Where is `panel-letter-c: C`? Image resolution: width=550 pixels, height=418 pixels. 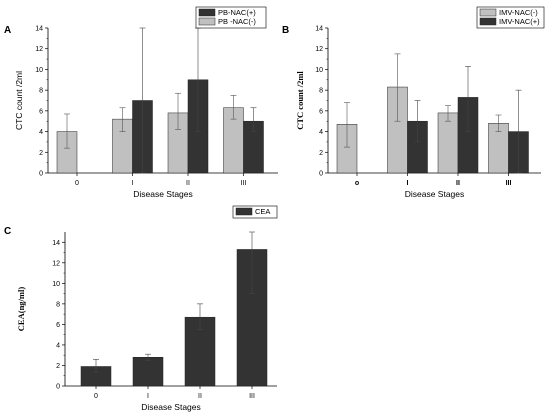 panel-letter-c: C is located at coordinates (7, 231).